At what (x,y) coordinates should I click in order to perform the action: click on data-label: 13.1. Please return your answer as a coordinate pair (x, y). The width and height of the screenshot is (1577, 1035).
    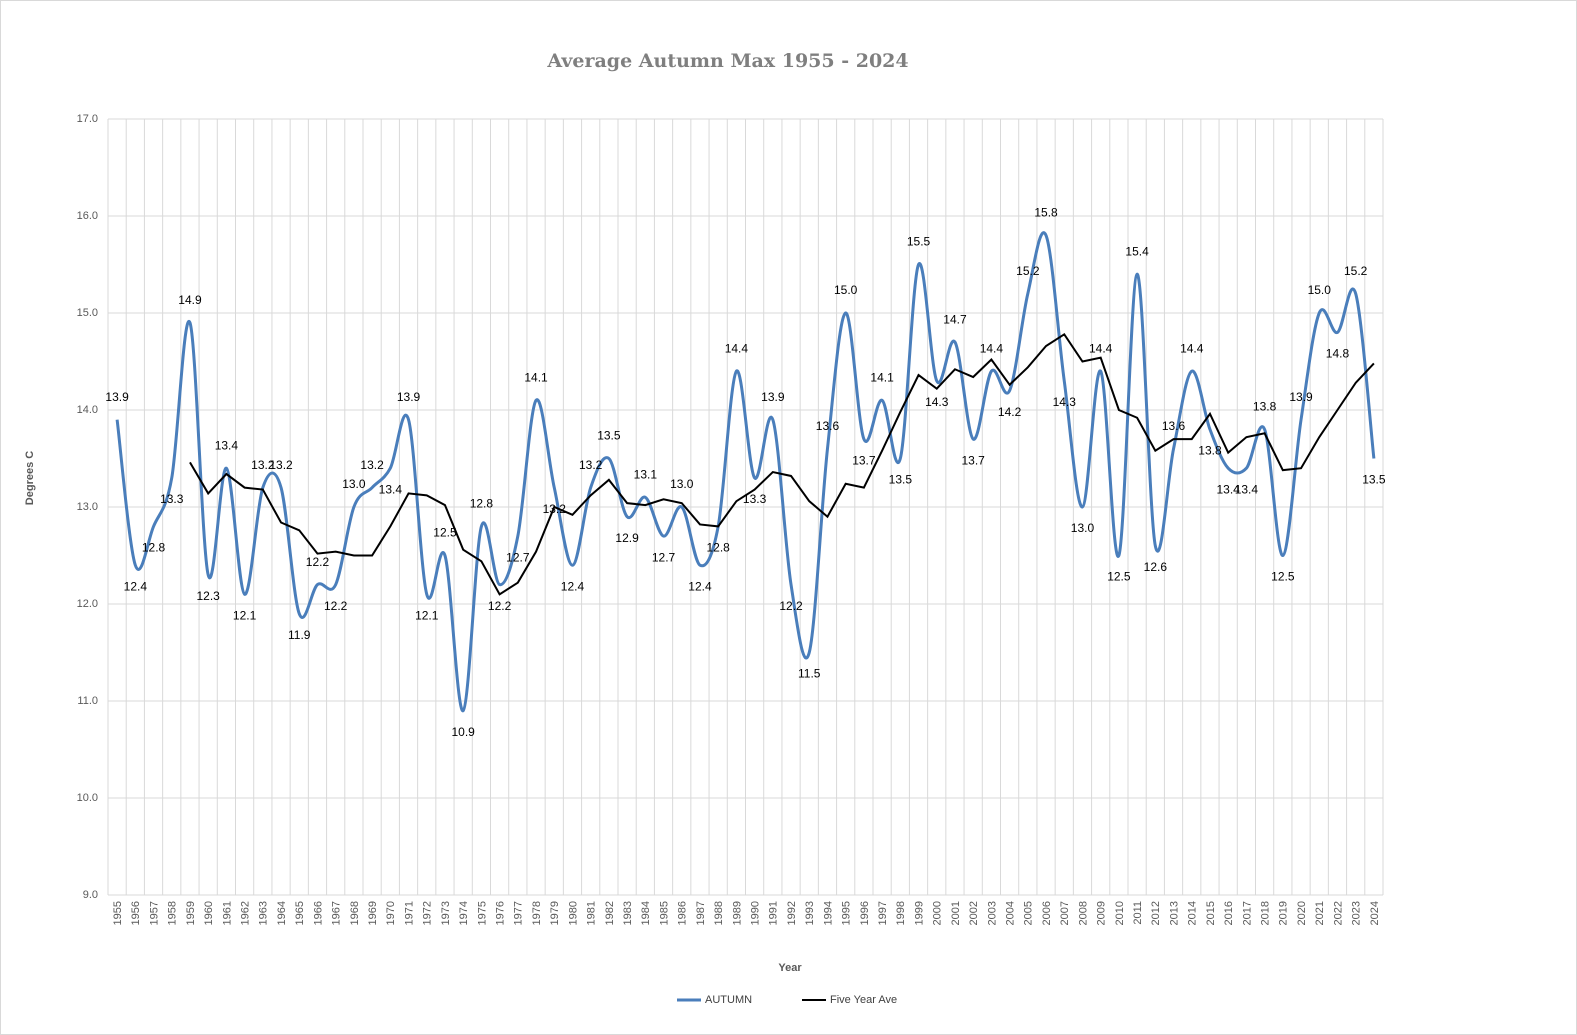
    Looking at the image, I should click on (646, 474).